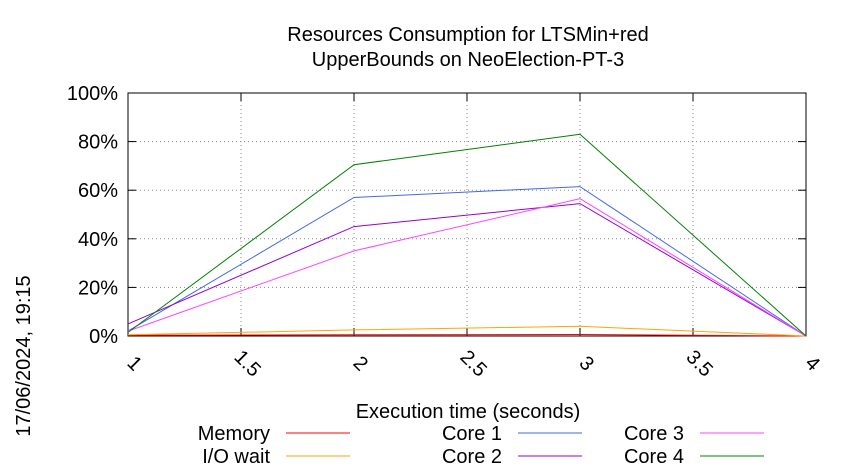  Describe the element at coordinates (812, 363) in the screenshot. I see `x-tick-label: 4` at that location.